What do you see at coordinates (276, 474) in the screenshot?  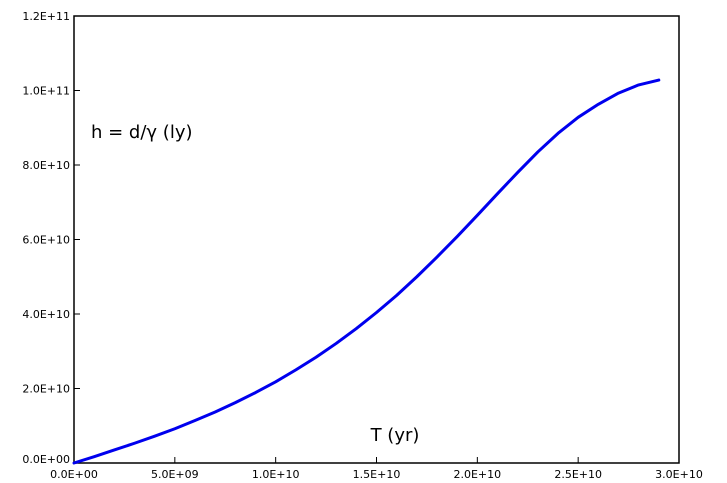 I see `x-tick-label: 1.0E+10` at bounding box center [276, 474].